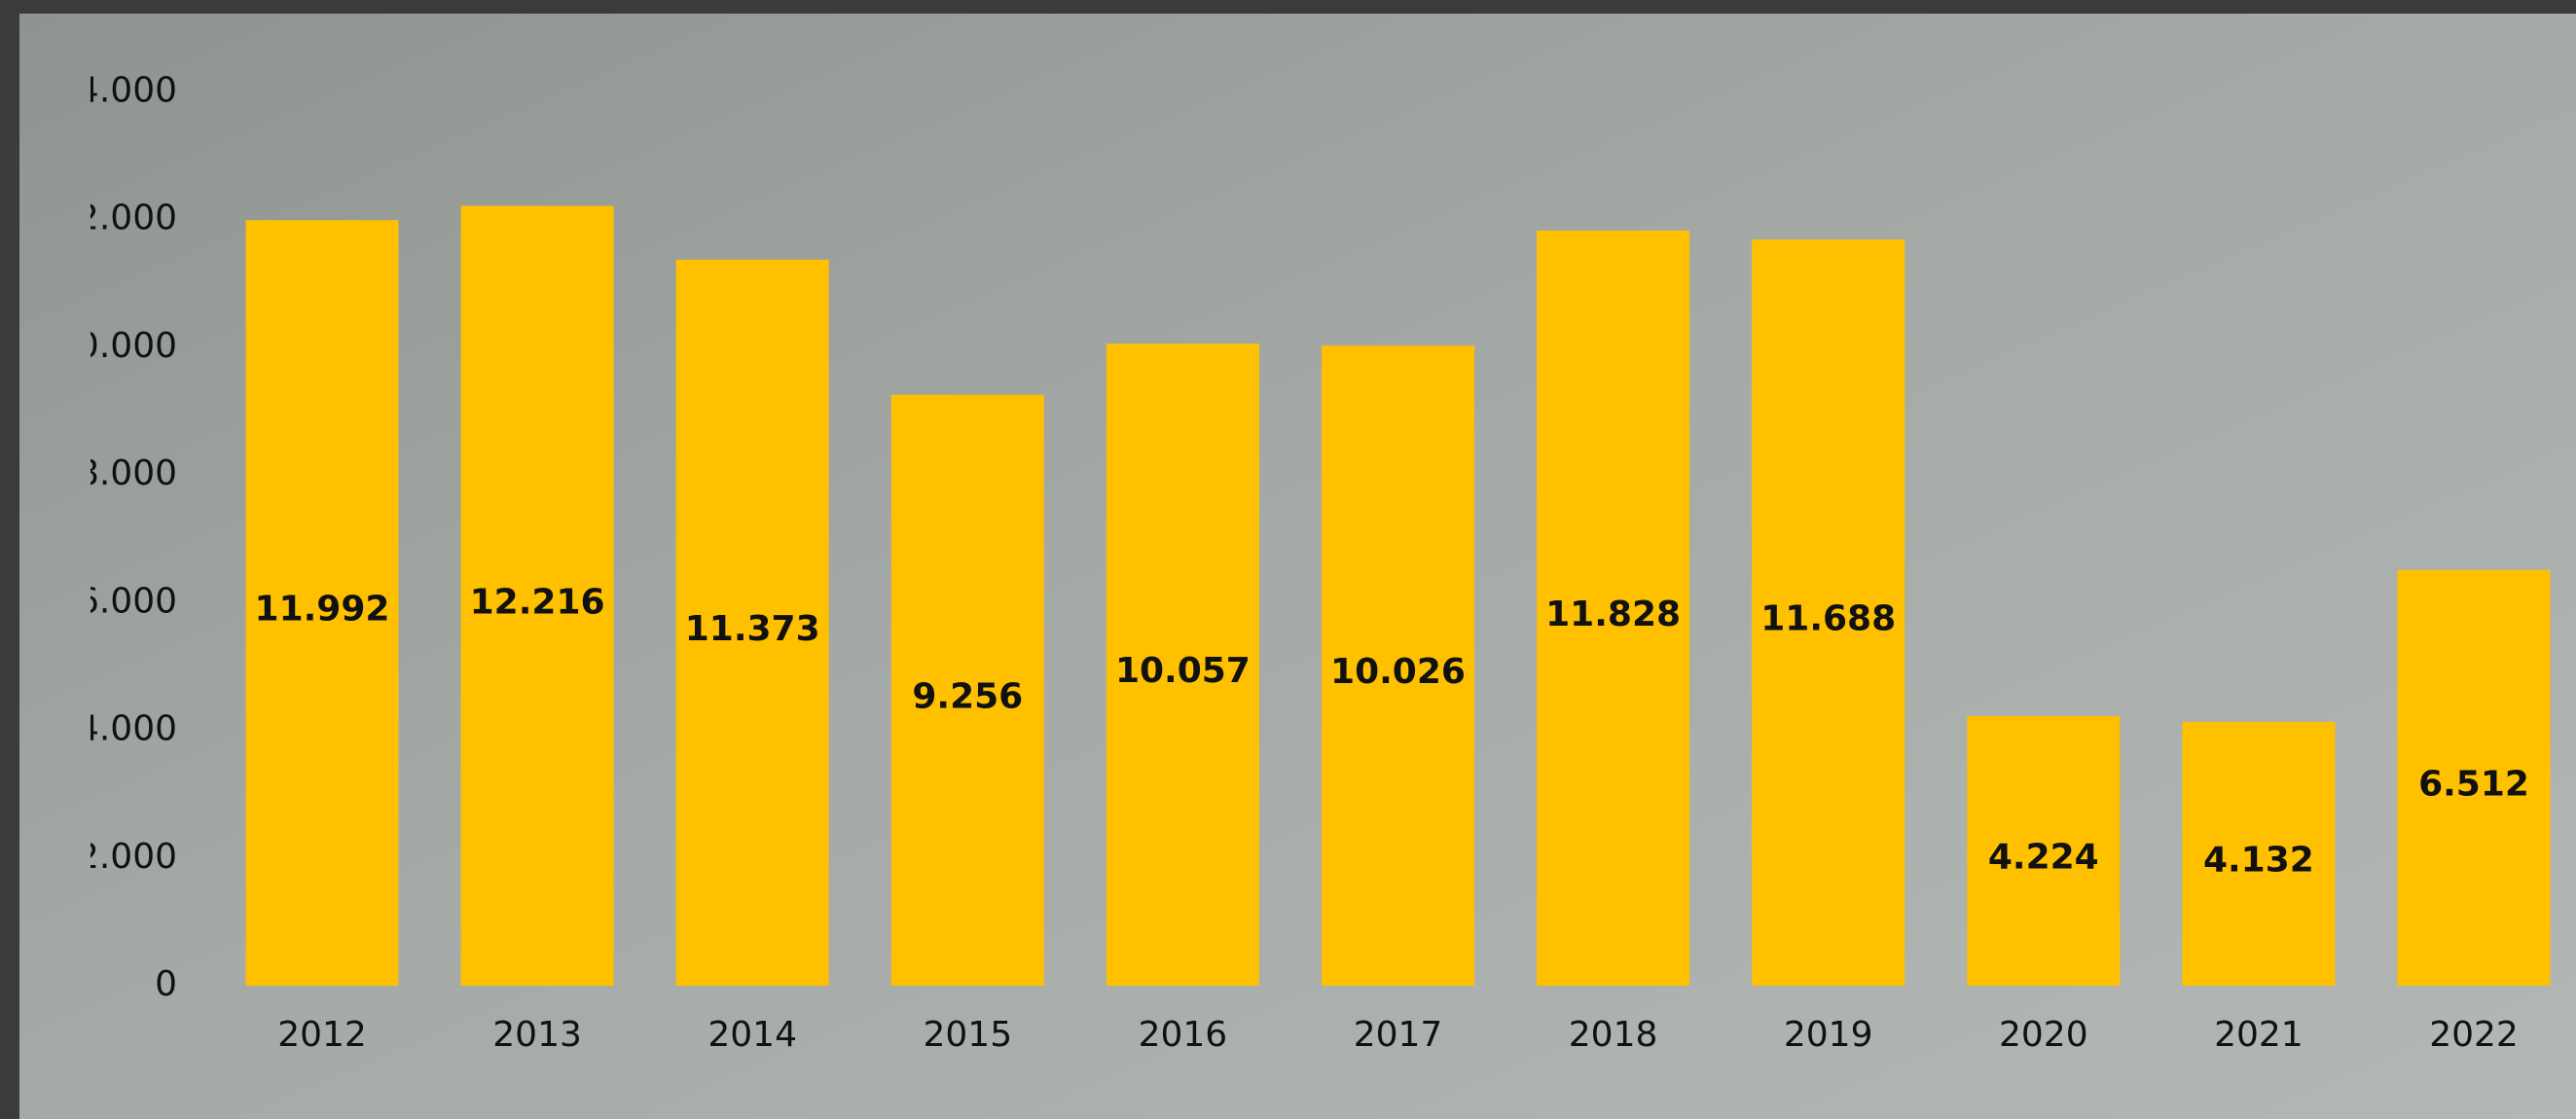 This screenshot has width=2576, height=1119. What do you see at coordinates (2258, 860) in the screenshot?
I see `value-label: 4.132` at bounding box center [2258, 860].